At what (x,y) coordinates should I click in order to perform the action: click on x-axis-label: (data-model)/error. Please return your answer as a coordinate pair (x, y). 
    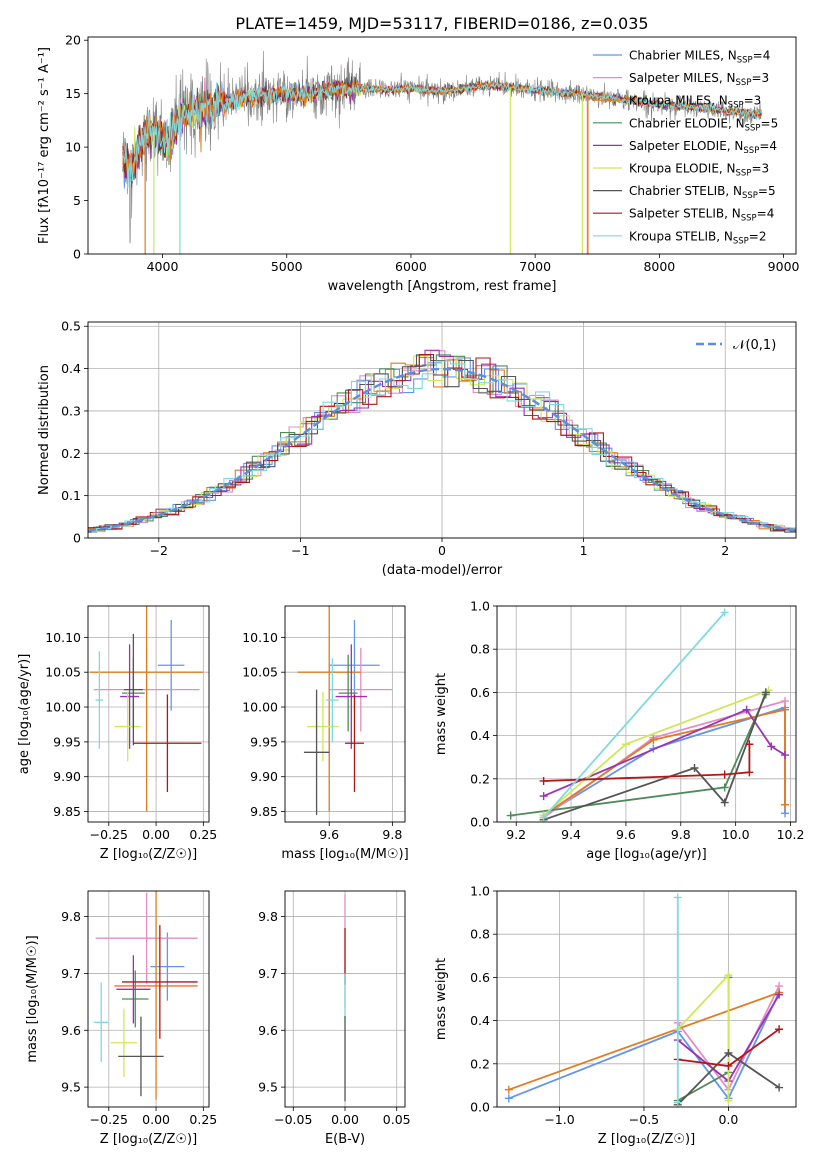
    Looking at the image, I should click on (442, 570).